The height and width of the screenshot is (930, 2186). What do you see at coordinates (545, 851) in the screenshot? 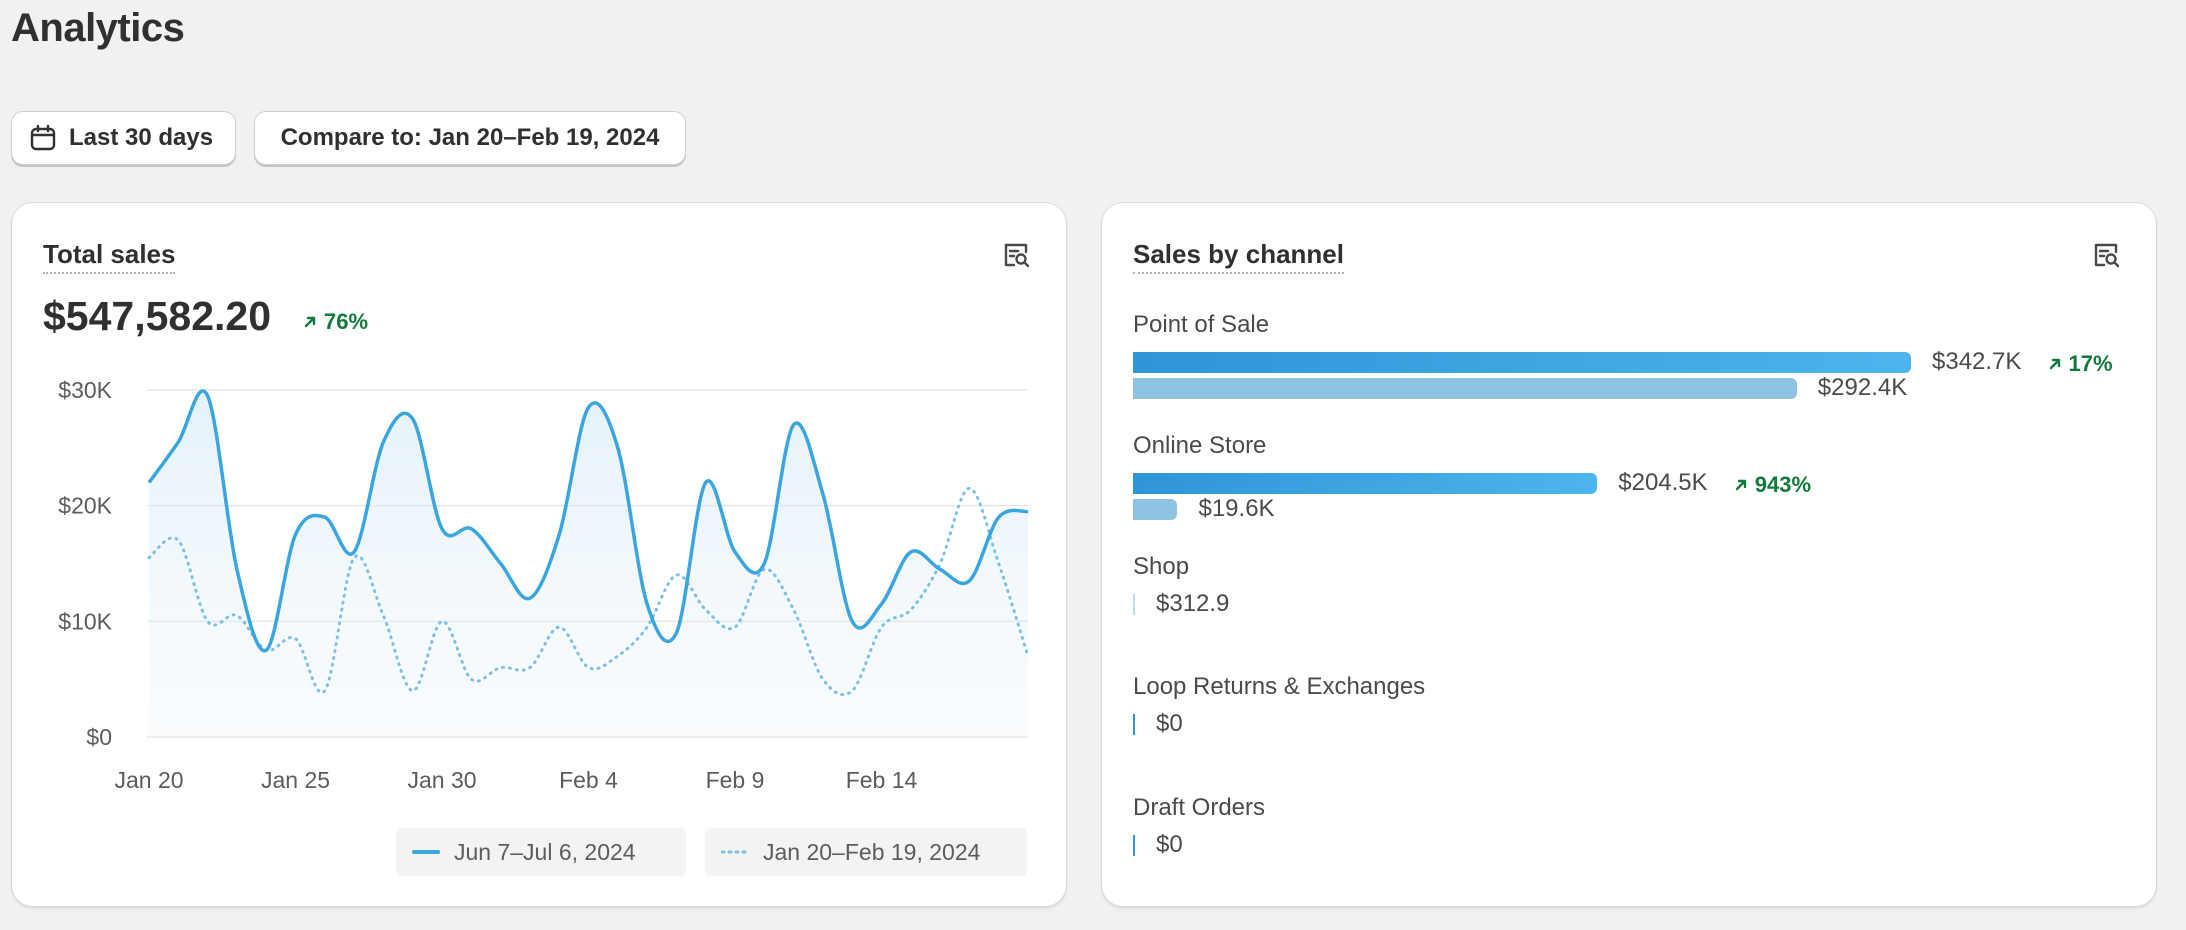
I see `legend-current-label: Jun 7–Jul 6, 2024` at bounding box center [545, 851].